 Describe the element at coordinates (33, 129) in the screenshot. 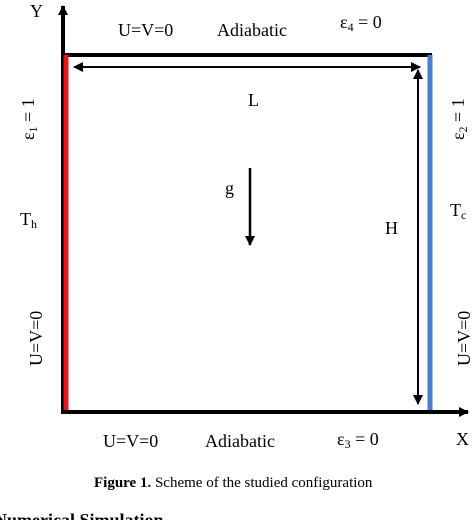

I see `subscript: 1` at that location.